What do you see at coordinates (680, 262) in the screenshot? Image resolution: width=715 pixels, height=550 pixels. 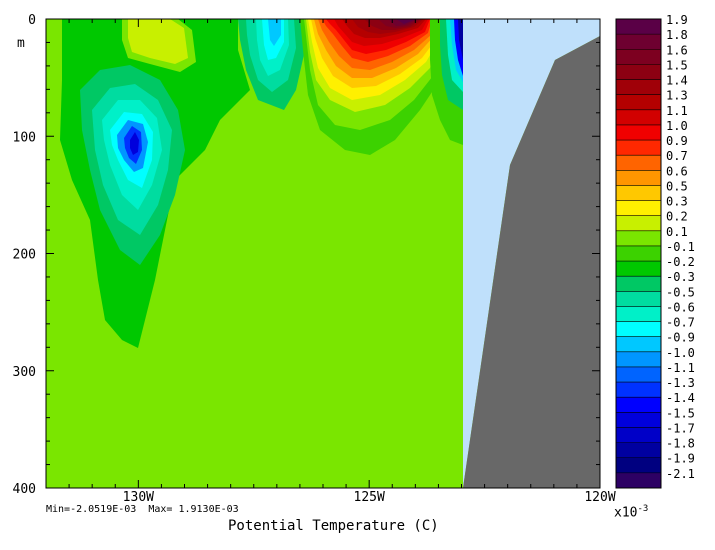 I see `colorbar-label: -0.2` at bounding box center [680, 262].